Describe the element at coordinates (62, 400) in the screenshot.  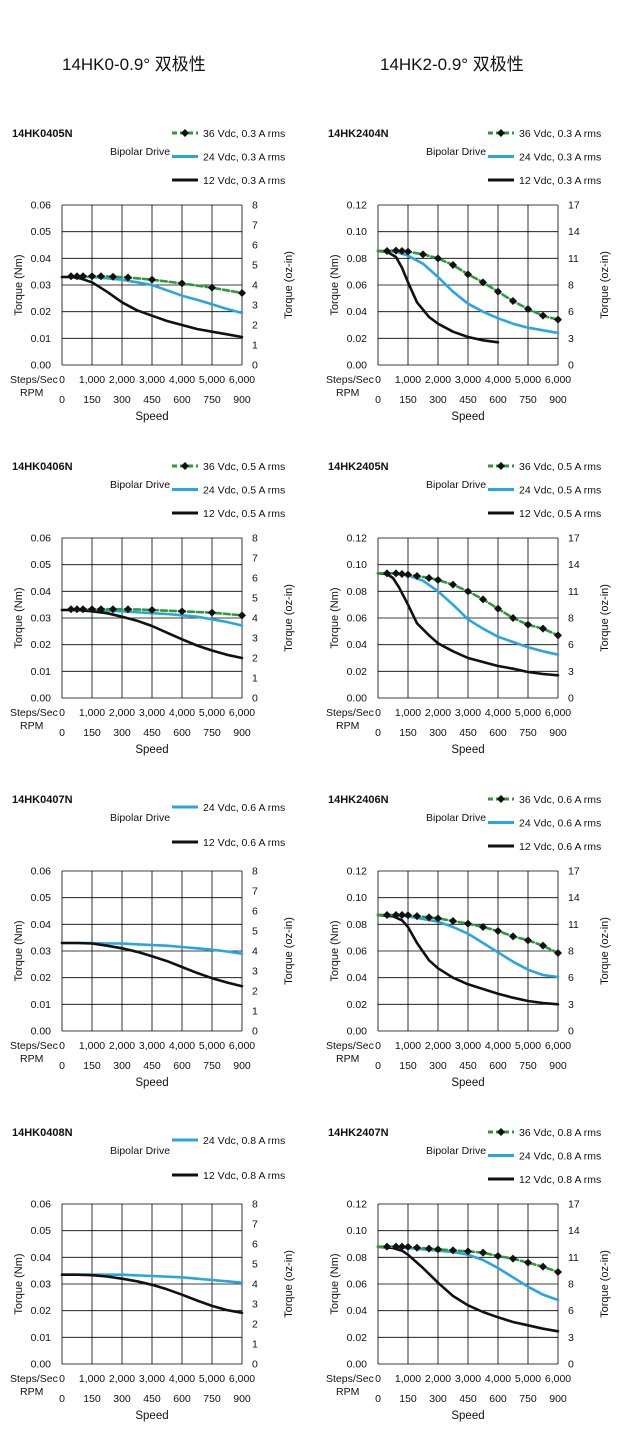
I see `x-tick-rpm: 0` at that location.